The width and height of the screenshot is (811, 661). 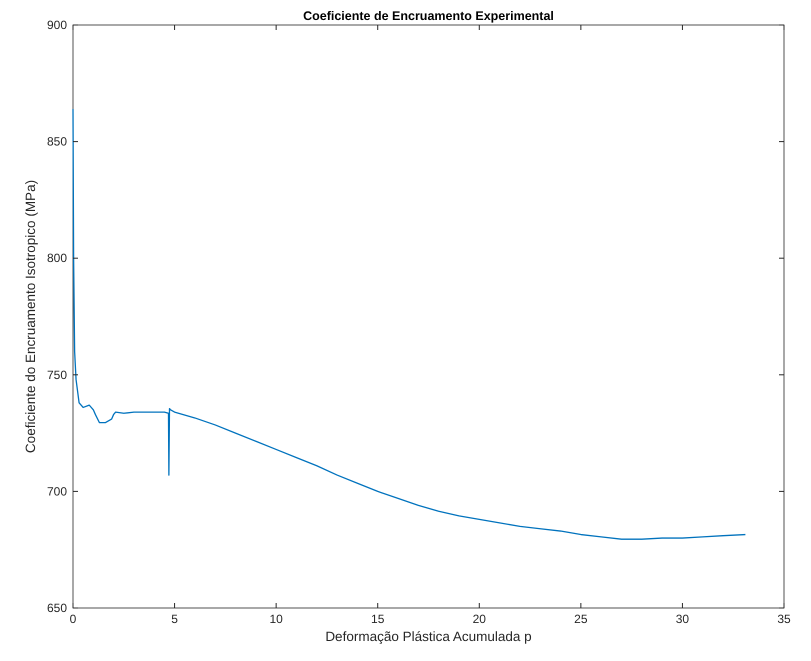 What do you see at coordinates (428, 636) in the screenshot?
I see `x-axis-title: Deformação Plástica Acumulada p` at bounding box center [428, 636].